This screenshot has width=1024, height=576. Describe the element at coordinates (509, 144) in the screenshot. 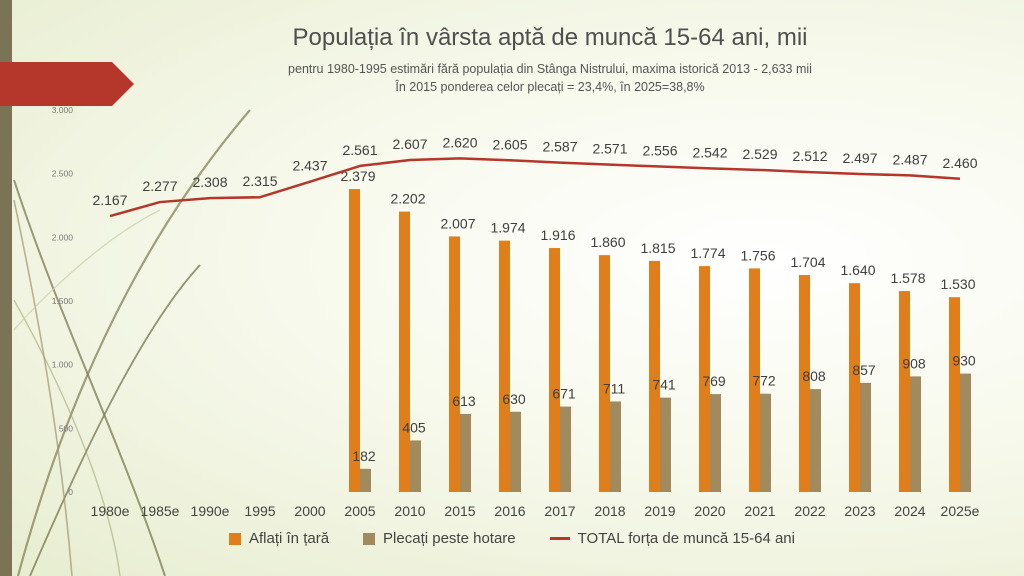

I see `data-label-total: 2.605` at that location.